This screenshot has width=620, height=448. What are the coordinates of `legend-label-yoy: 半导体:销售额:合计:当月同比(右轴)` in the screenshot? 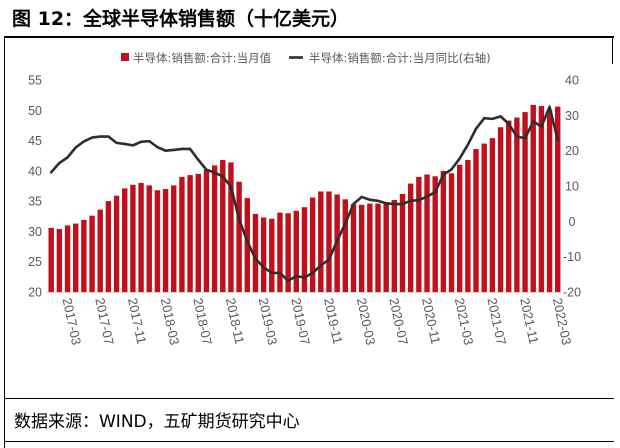 It's located at (400, 58).